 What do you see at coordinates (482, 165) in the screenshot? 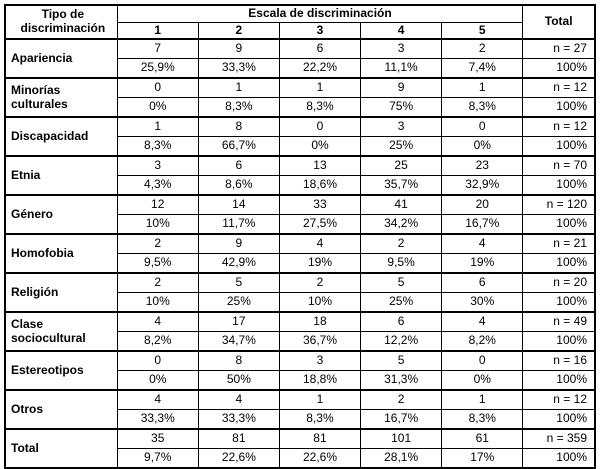
I see `count-cell: 23` at bounding box center [482, 165].